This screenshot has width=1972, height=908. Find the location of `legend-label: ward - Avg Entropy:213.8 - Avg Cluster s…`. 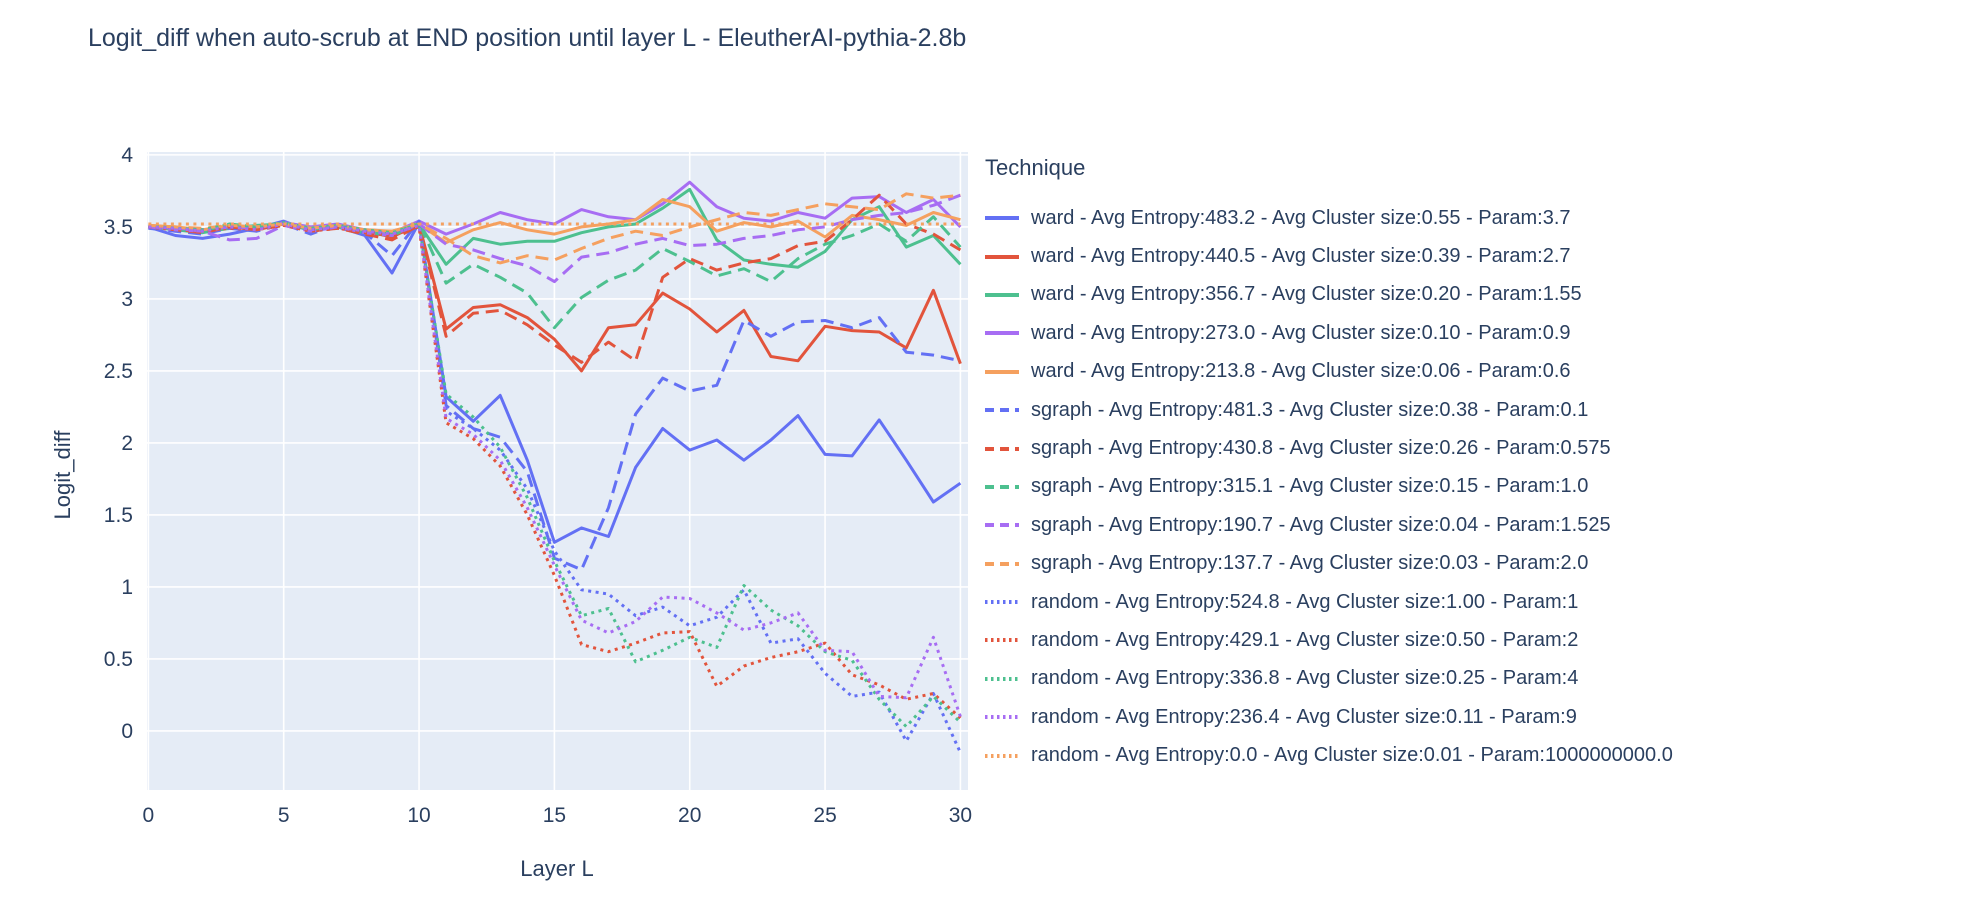

legend-label: ward - Avg Entropy:213.8 - Avg Cluster s… is located at coordinates (1301, 371).